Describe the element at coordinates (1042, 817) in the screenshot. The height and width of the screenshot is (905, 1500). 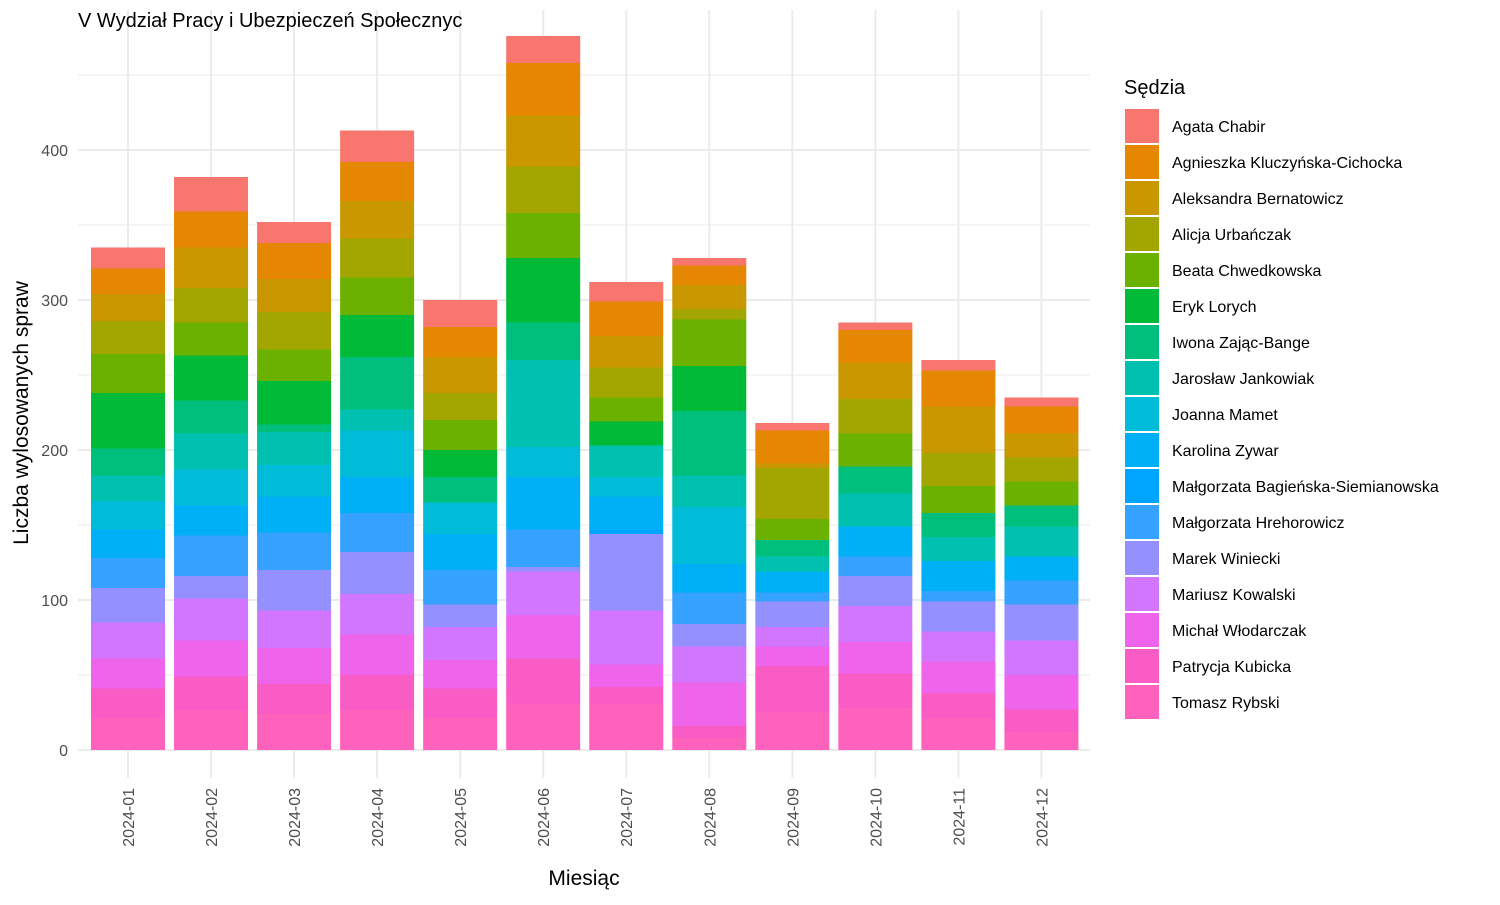
I see `x-tick-label: 2024-12` at that location.